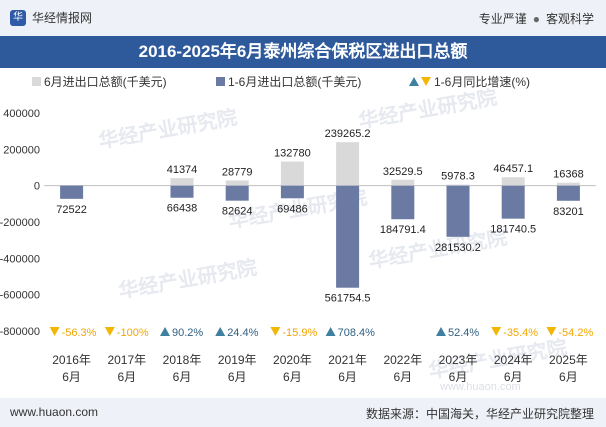  Describe the element at coordinates (348, 299) in the screenshot. I see `bar-cumulative-label: 561754.5` at that location.